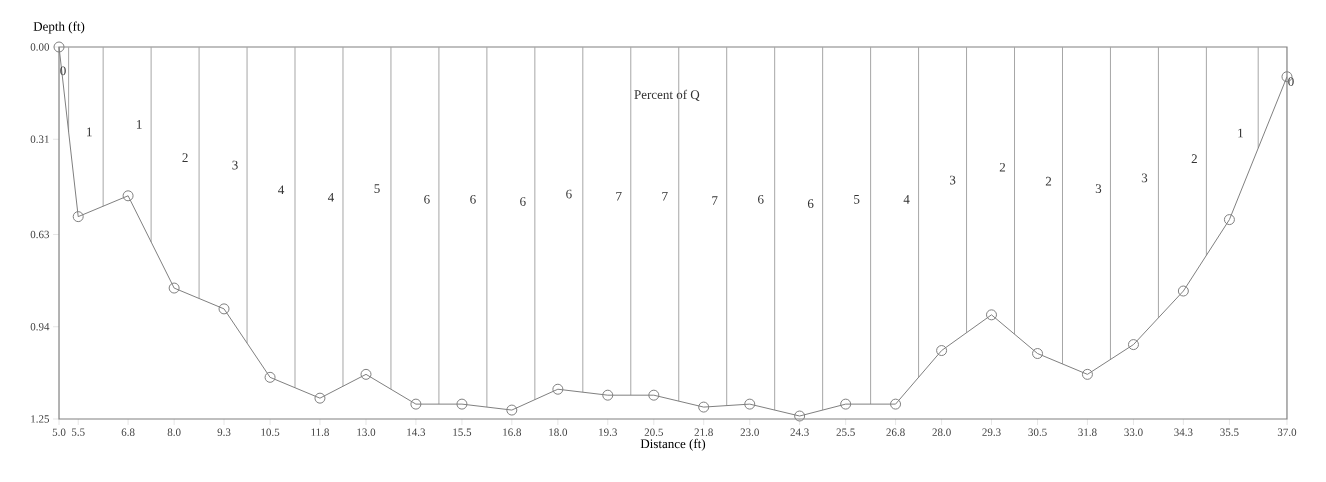  What do you see at coordinates (78, 432) in the screenshot?
I see `x-tick-label: 5.5` at bounding box center [78, 432].